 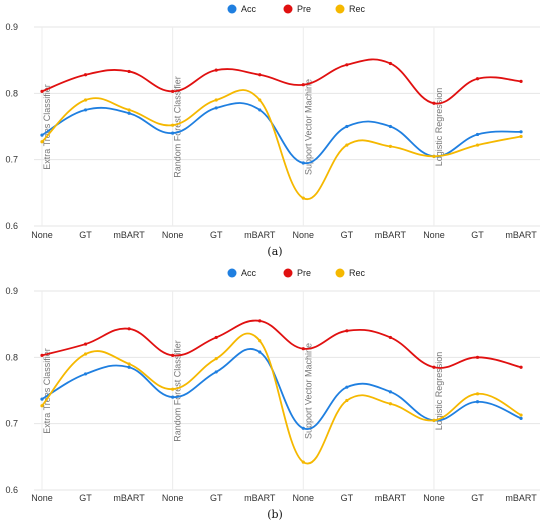 I want to click on series-line-pre, so click(x=281, y=344).